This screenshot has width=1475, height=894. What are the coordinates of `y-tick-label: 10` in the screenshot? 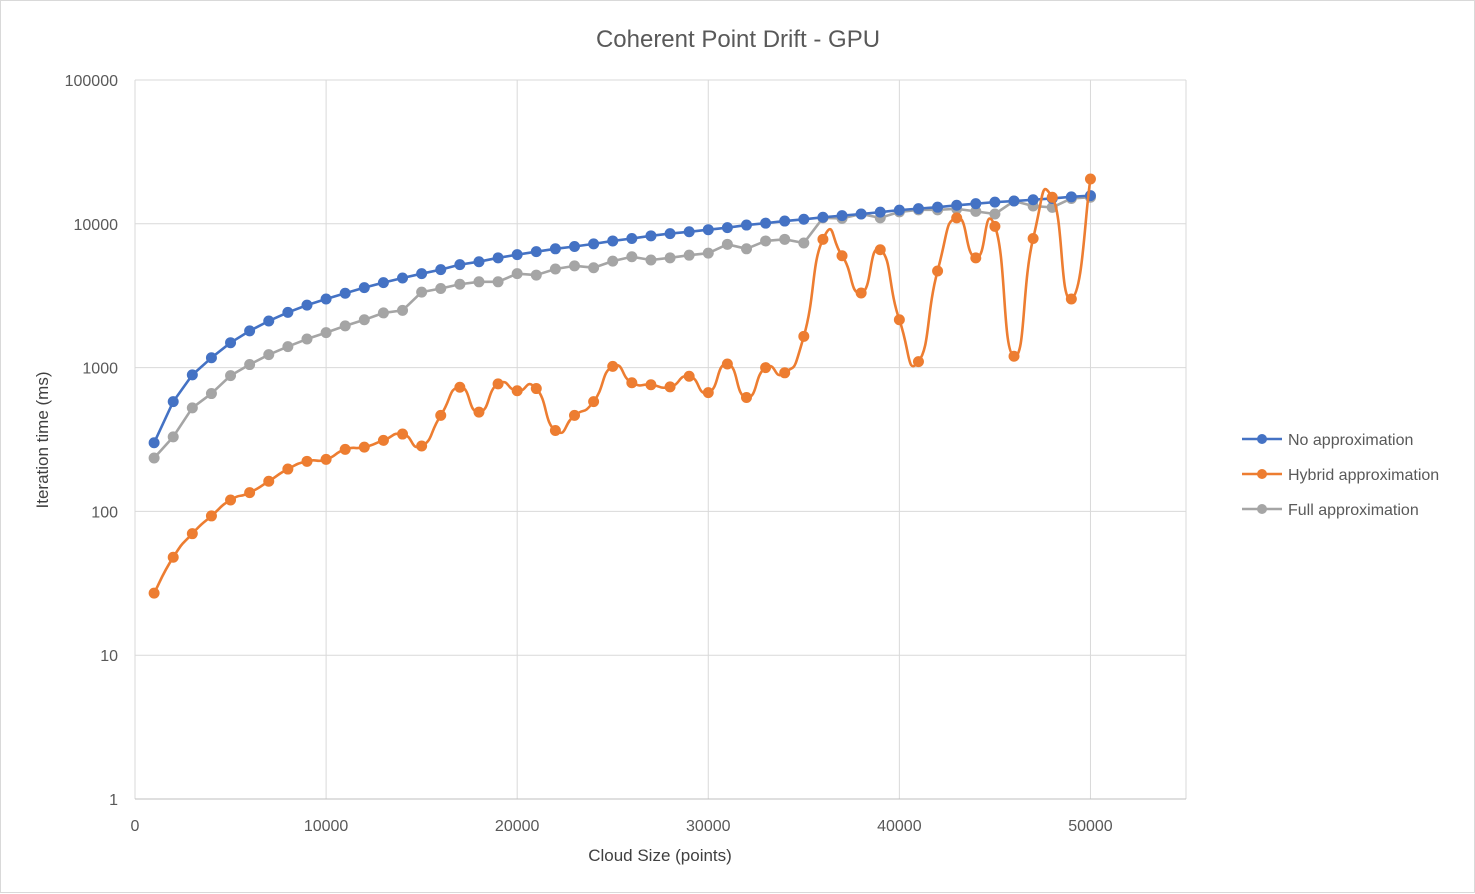 It's located at (109, 656).